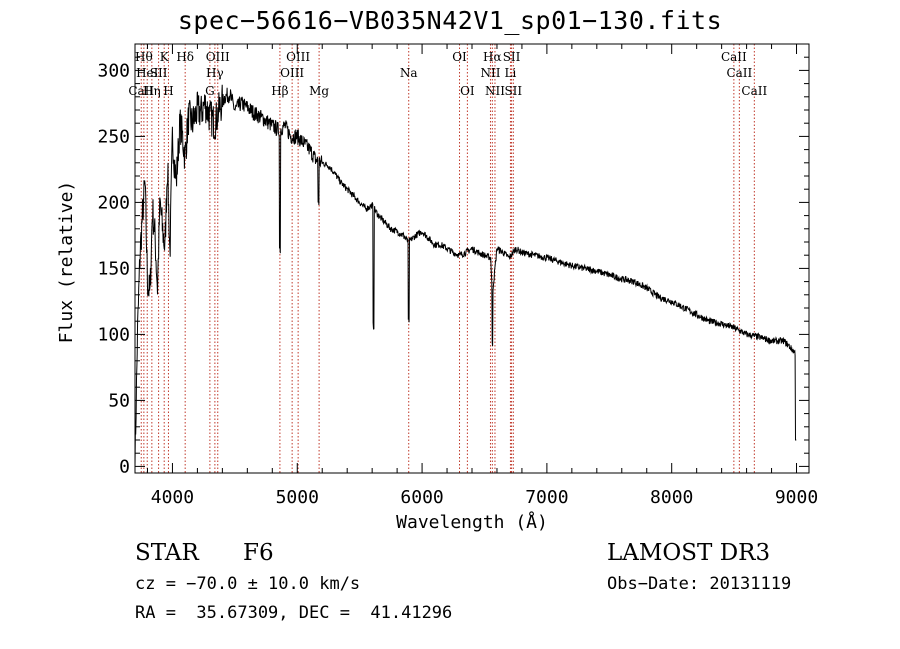 This screenshot has height=649, width=900. I want to click on spectral-line-label: Na, so click(409, 73).